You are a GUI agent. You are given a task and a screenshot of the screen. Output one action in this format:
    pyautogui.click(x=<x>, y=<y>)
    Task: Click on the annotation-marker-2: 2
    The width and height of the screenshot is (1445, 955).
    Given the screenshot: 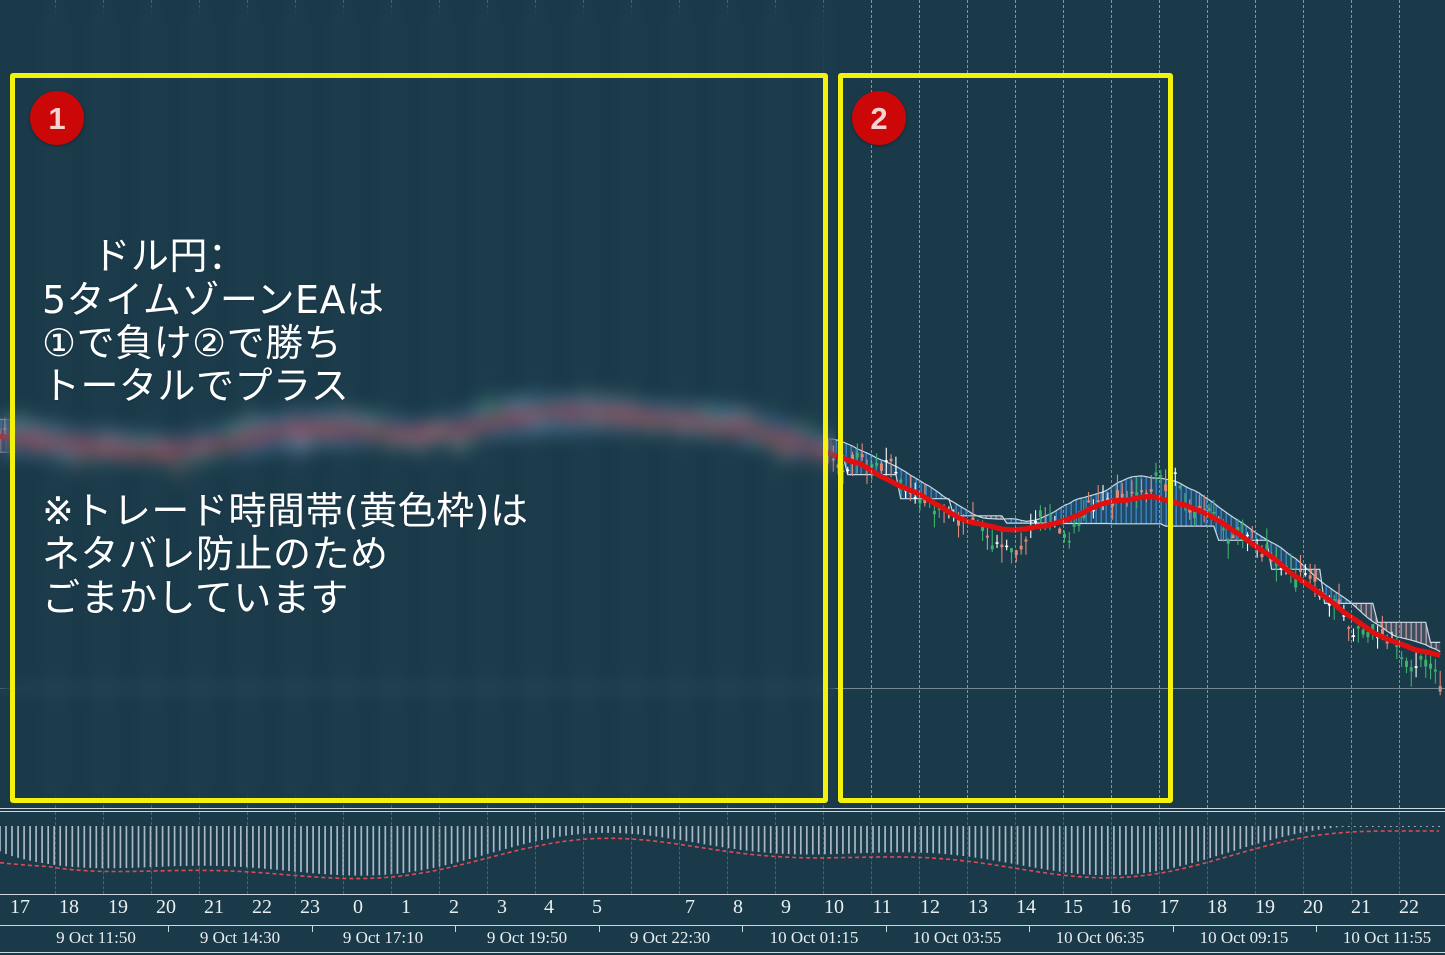 What is the action you would take?
    pyautogui.click(x=879, y=118)
    